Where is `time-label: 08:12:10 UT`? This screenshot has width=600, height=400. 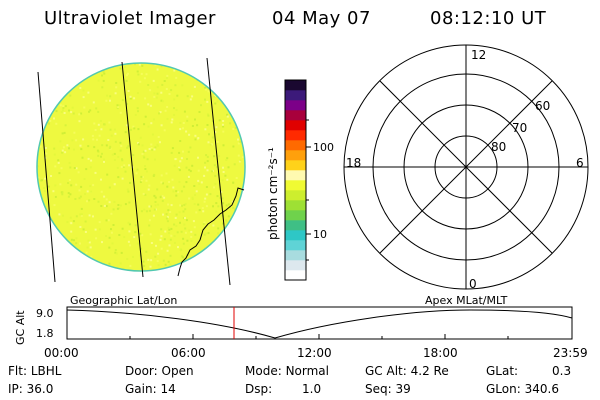
time-label: 08:12:10 UT is located at coordinates (488, 18).